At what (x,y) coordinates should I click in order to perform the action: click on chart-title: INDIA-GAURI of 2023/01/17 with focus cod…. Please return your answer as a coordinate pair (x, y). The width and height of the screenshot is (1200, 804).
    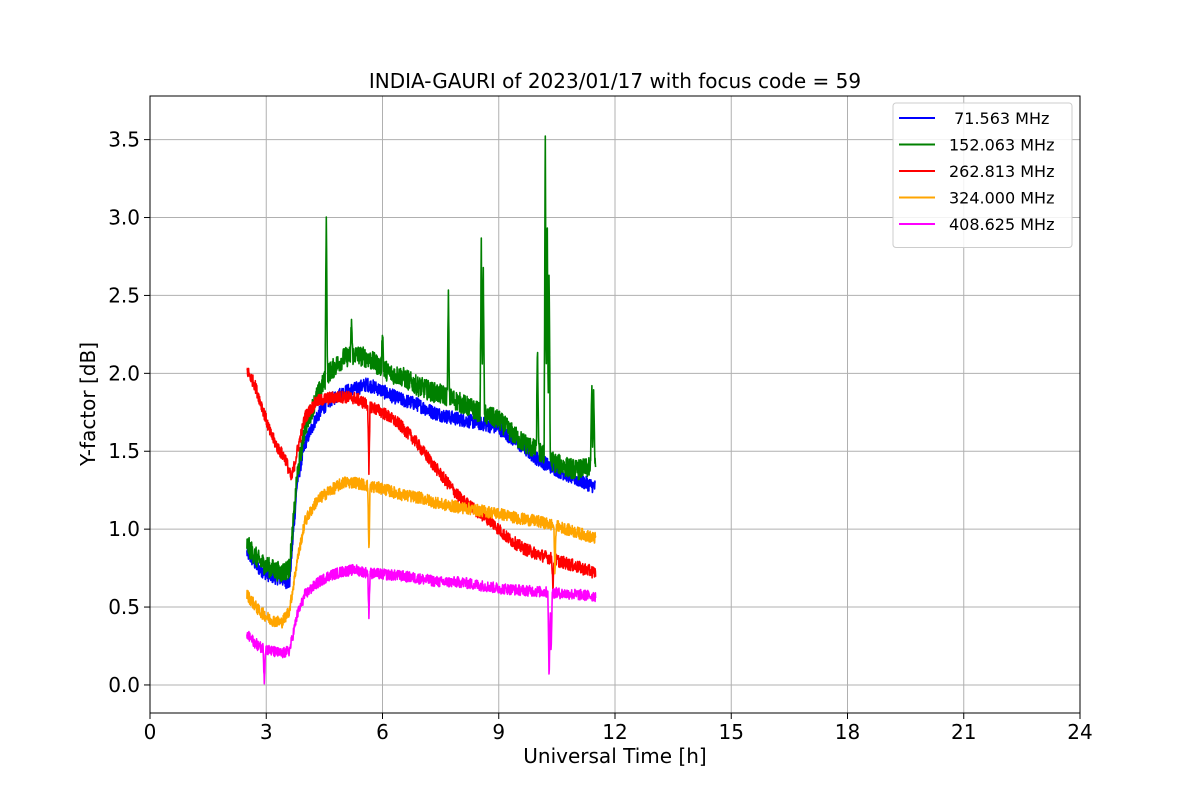
    Looking at the image, I should click on (615, 81).